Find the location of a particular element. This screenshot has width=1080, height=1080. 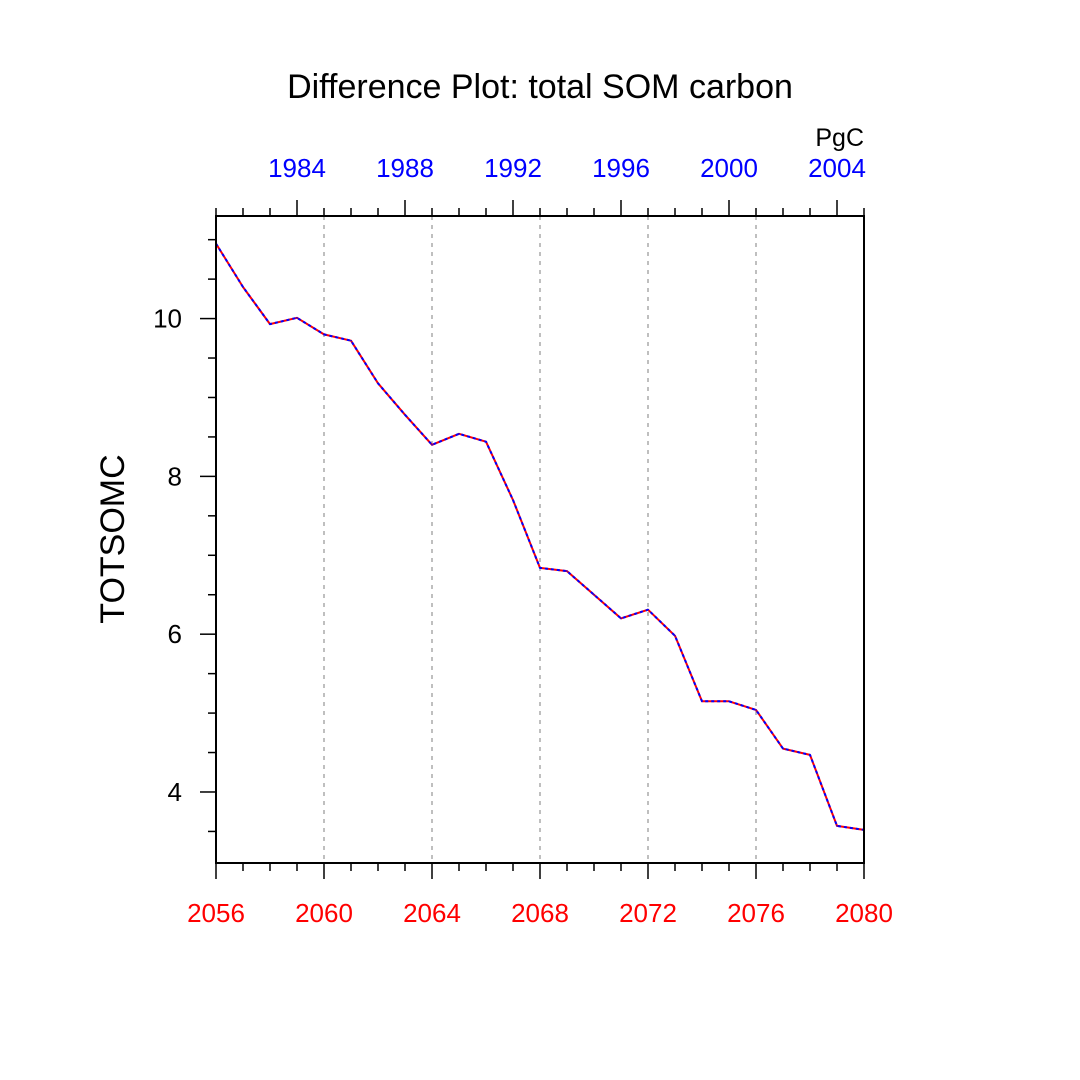

x-top-tick-label-4: 2000 is located at coordinates (729, 168).